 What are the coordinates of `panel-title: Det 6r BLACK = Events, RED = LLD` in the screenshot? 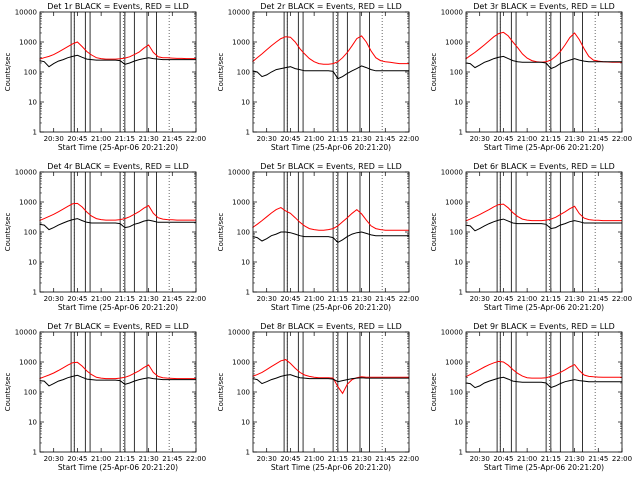 It's located at (544, 166).